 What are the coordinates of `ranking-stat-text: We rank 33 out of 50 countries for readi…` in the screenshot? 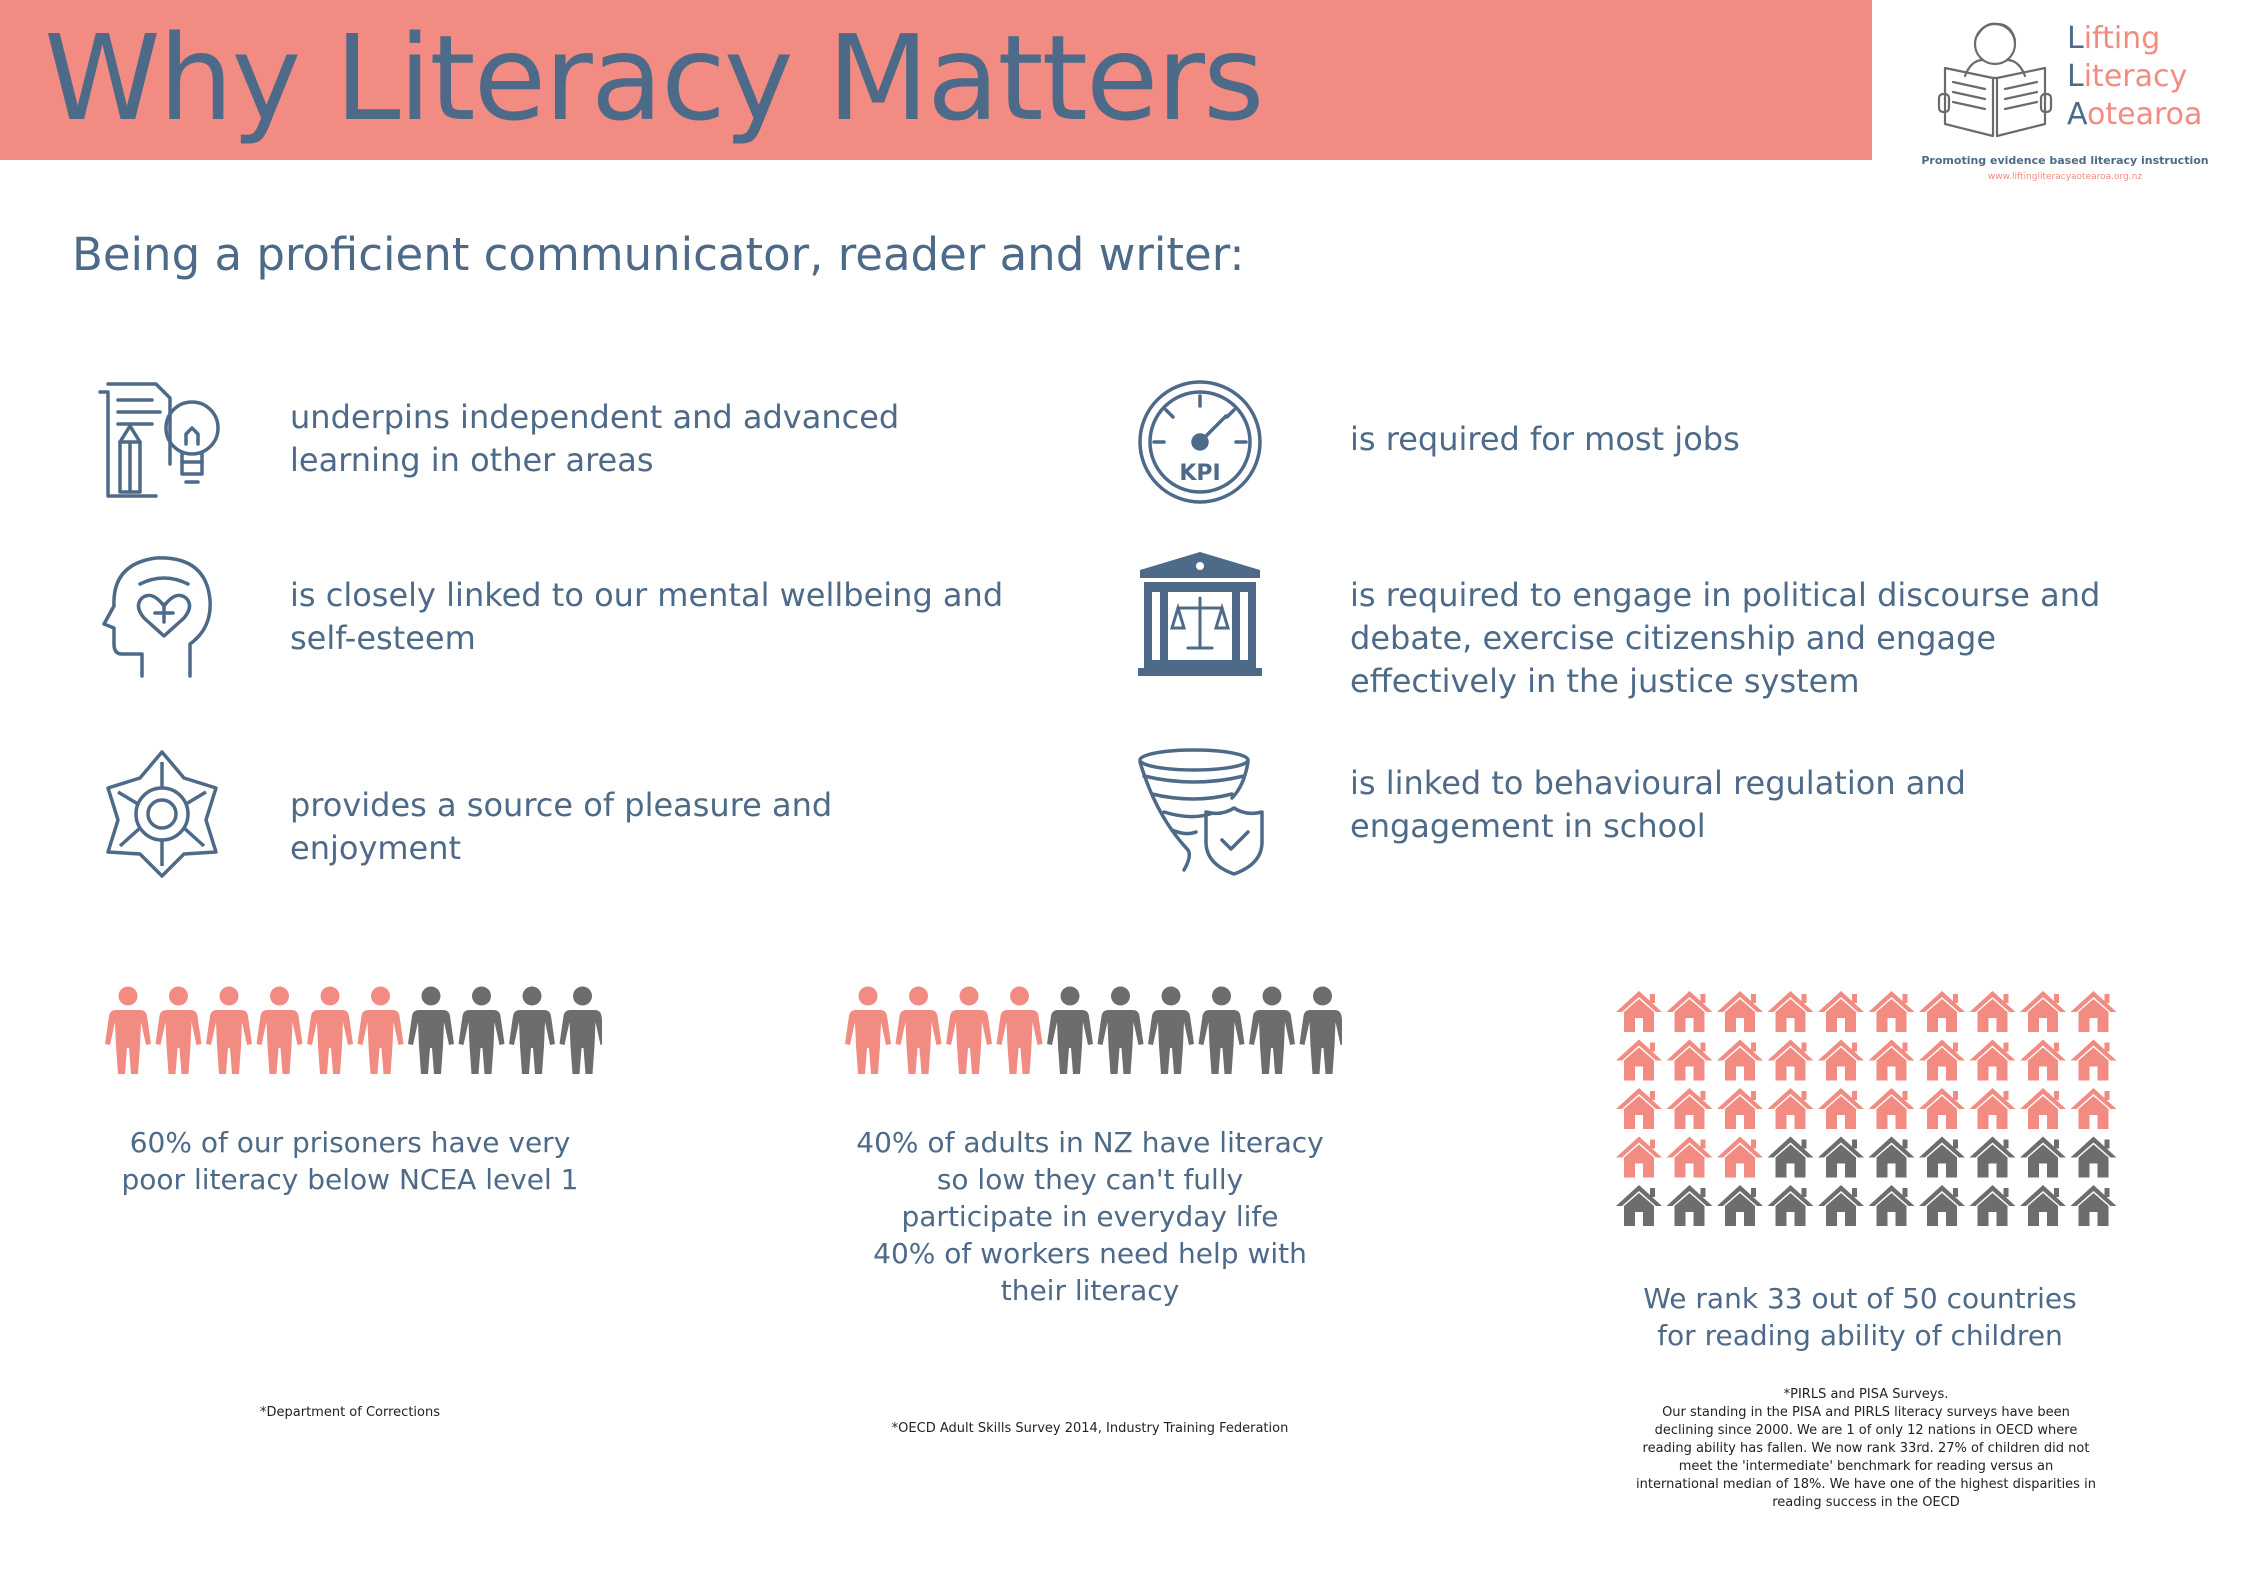 It's located at (1860, 1317).